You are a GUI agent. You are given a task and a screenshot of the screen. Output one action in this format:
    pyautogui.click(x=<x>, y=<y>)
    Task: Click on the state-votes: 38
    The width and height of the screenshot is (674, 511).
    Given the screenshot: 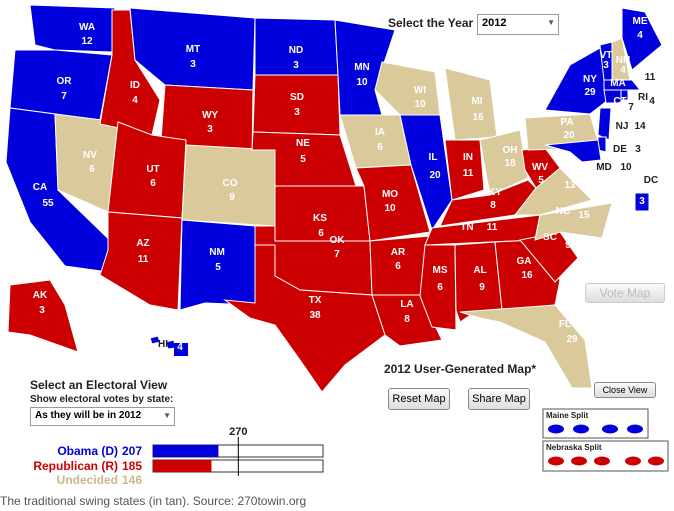 What is the action you would take?
    pyautogui.click(x=315, y=315)
    